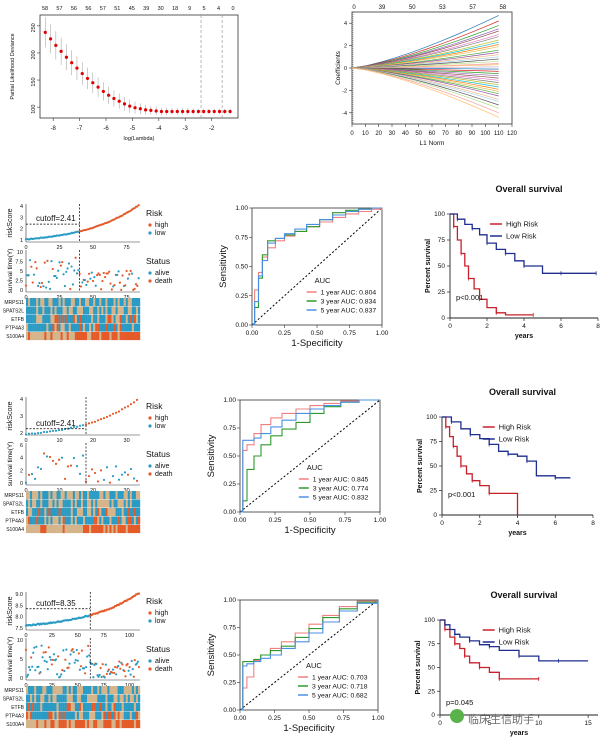 The image size is (600, 738). Describe the element at coordinates (229, 600) in the screenshot. I see `roc-y-tick-label: 1.00` at that location.